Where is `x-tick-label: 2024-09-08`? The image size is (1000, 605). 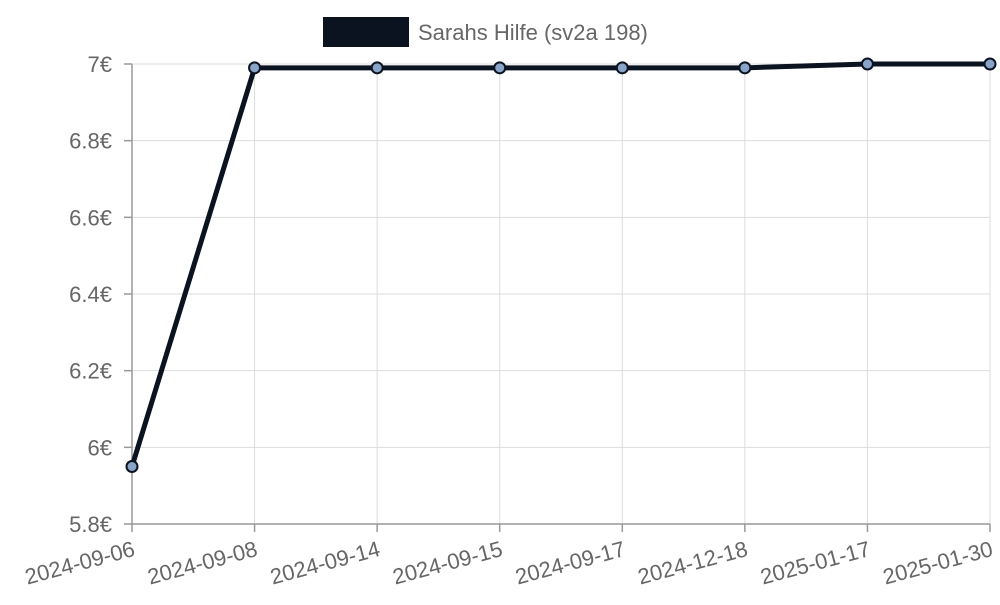
x-tick-label: 2024-09-08 is located at coordinates (202, 562).